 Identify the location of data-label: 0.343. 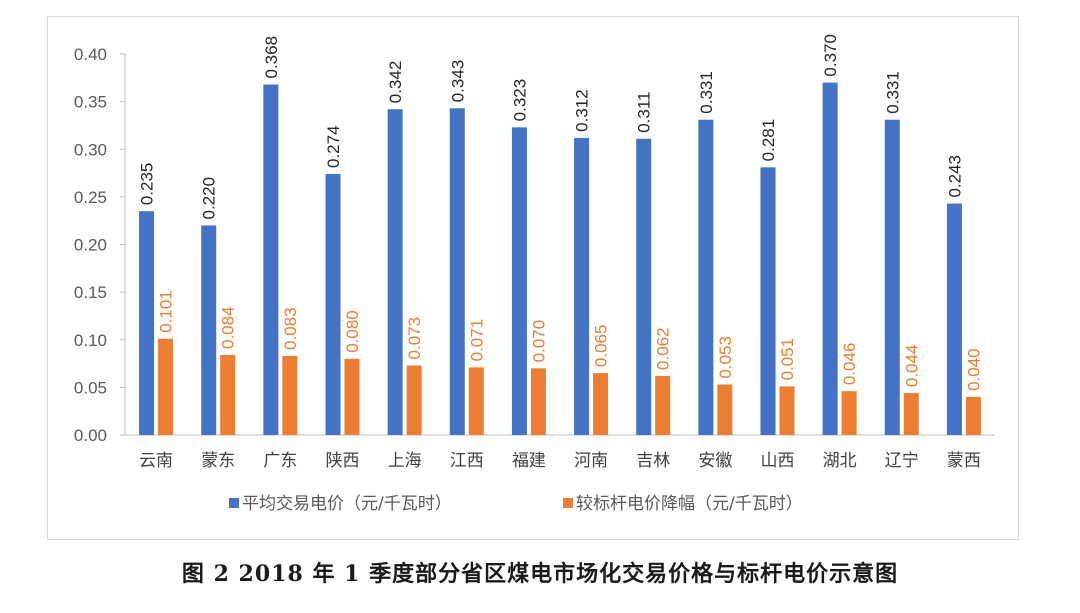
(457, 81).